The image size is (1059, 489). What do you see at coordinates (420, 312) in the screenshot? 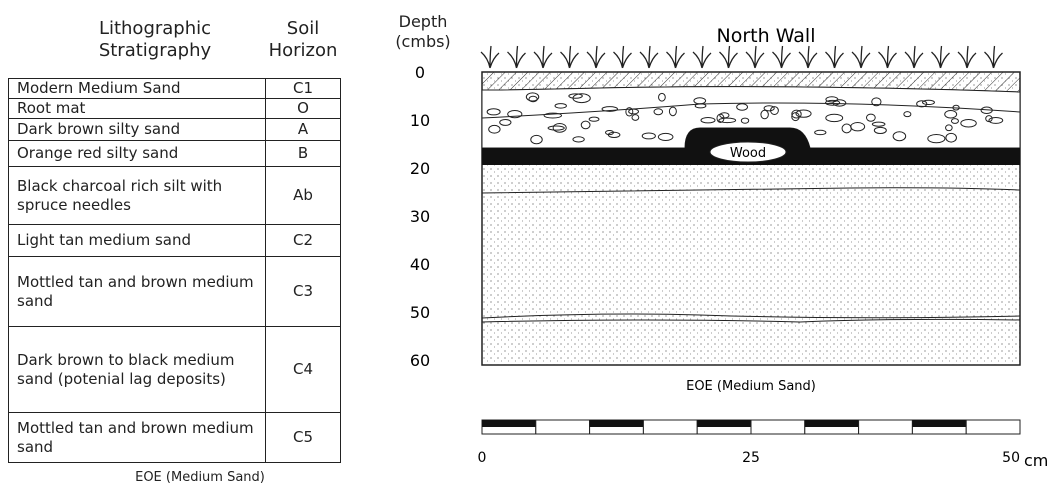
I see `depth-tick: 50` at bounding box center [420, 312].